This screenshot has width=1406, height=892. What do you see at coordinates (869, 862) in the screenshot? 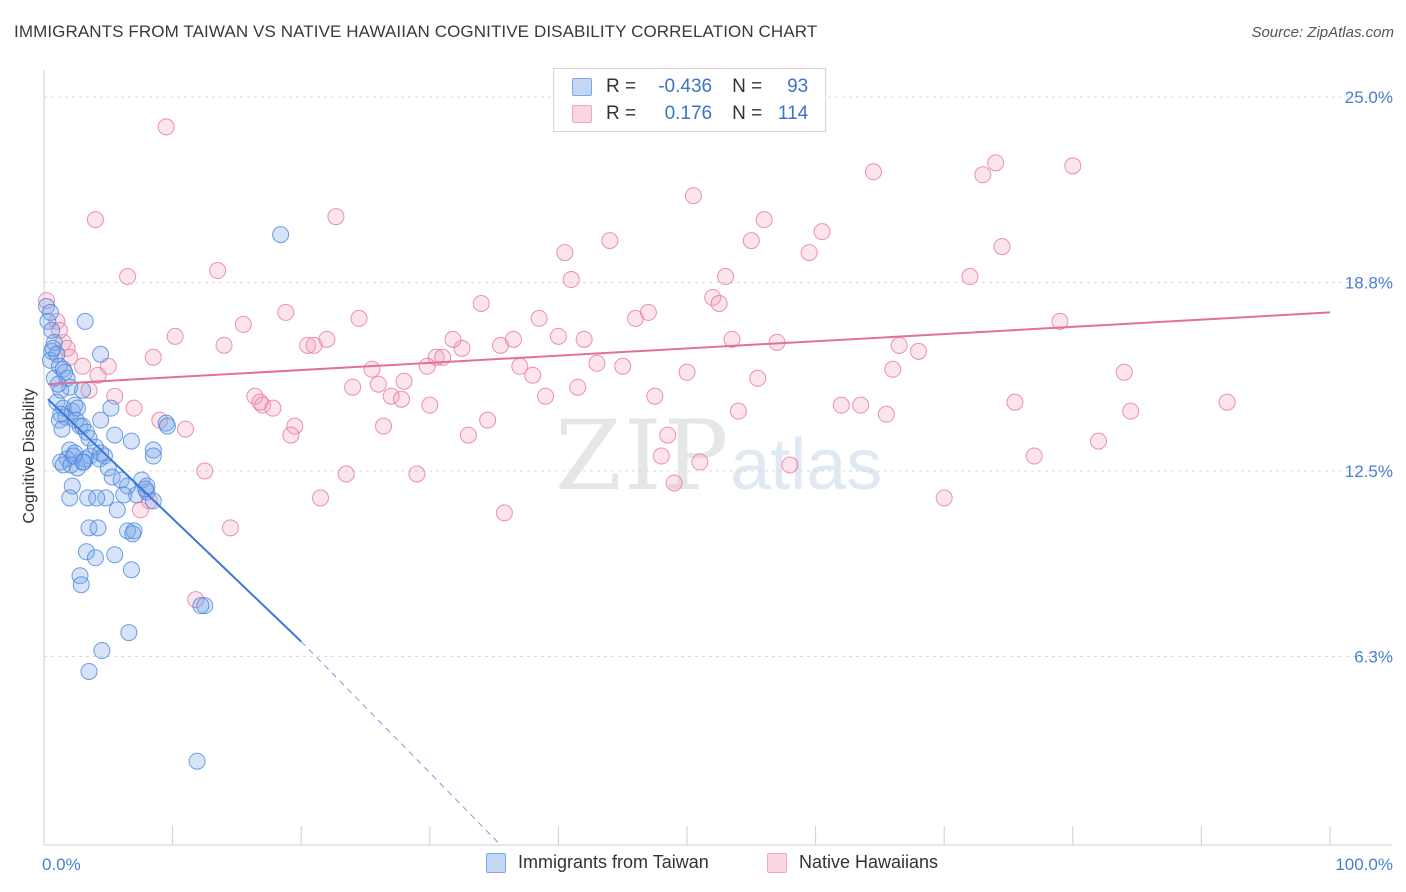
I see `bottom-legend-label-hawaiian: Native Hawaiians` at bounding box center [869, 862].